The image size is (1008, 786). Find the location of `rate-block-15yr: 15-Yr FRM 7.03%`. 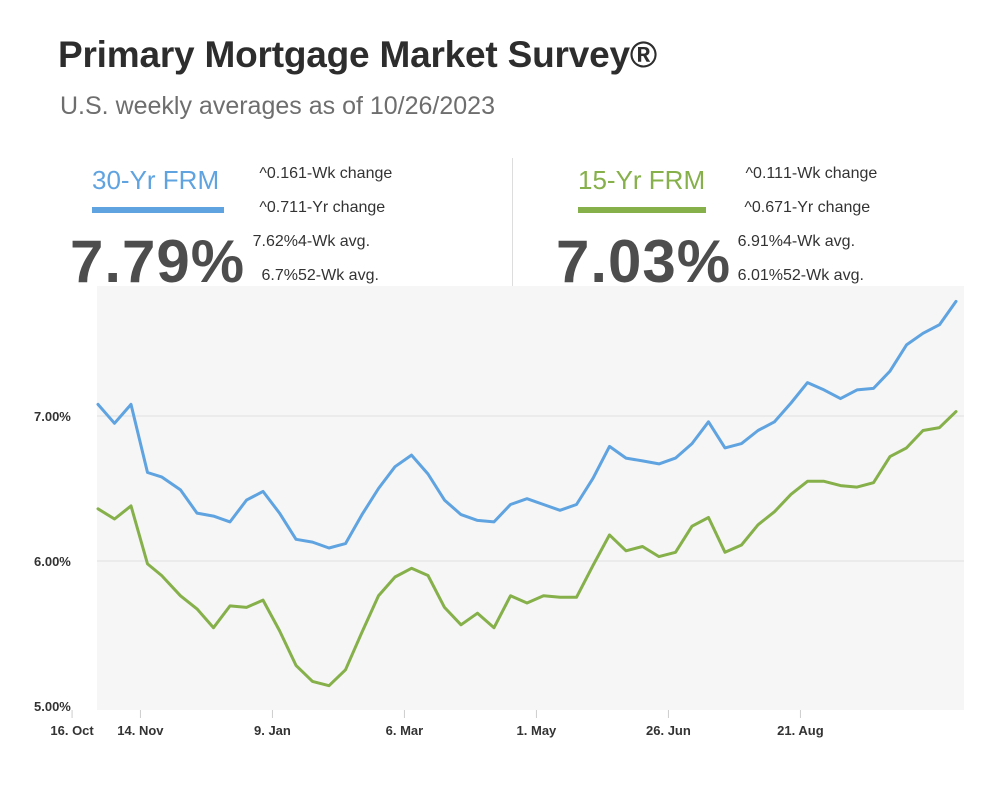

rate-block-15yr: 15-Yr FRM 7.03% is located at coordinates (667, 230).